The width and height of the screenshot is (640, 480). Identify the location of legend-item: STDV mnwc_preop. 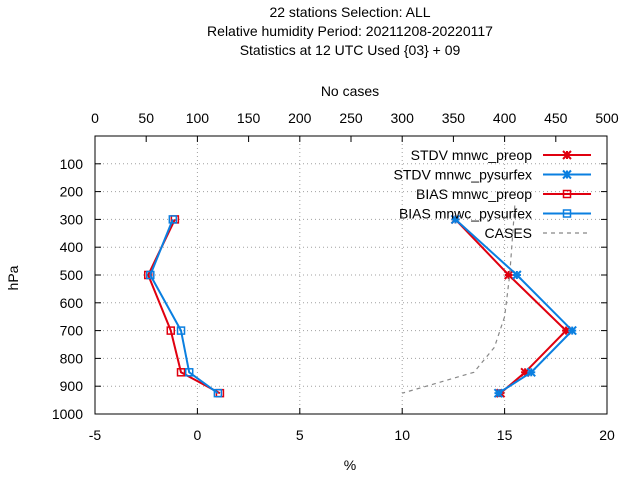
(501, 155).